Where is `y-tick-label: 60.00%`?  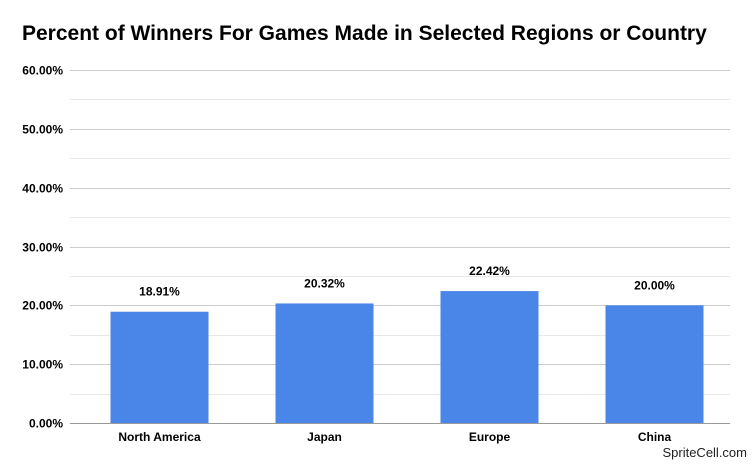 y-tick-label: 60.00% is located at coordinates (42, 71).